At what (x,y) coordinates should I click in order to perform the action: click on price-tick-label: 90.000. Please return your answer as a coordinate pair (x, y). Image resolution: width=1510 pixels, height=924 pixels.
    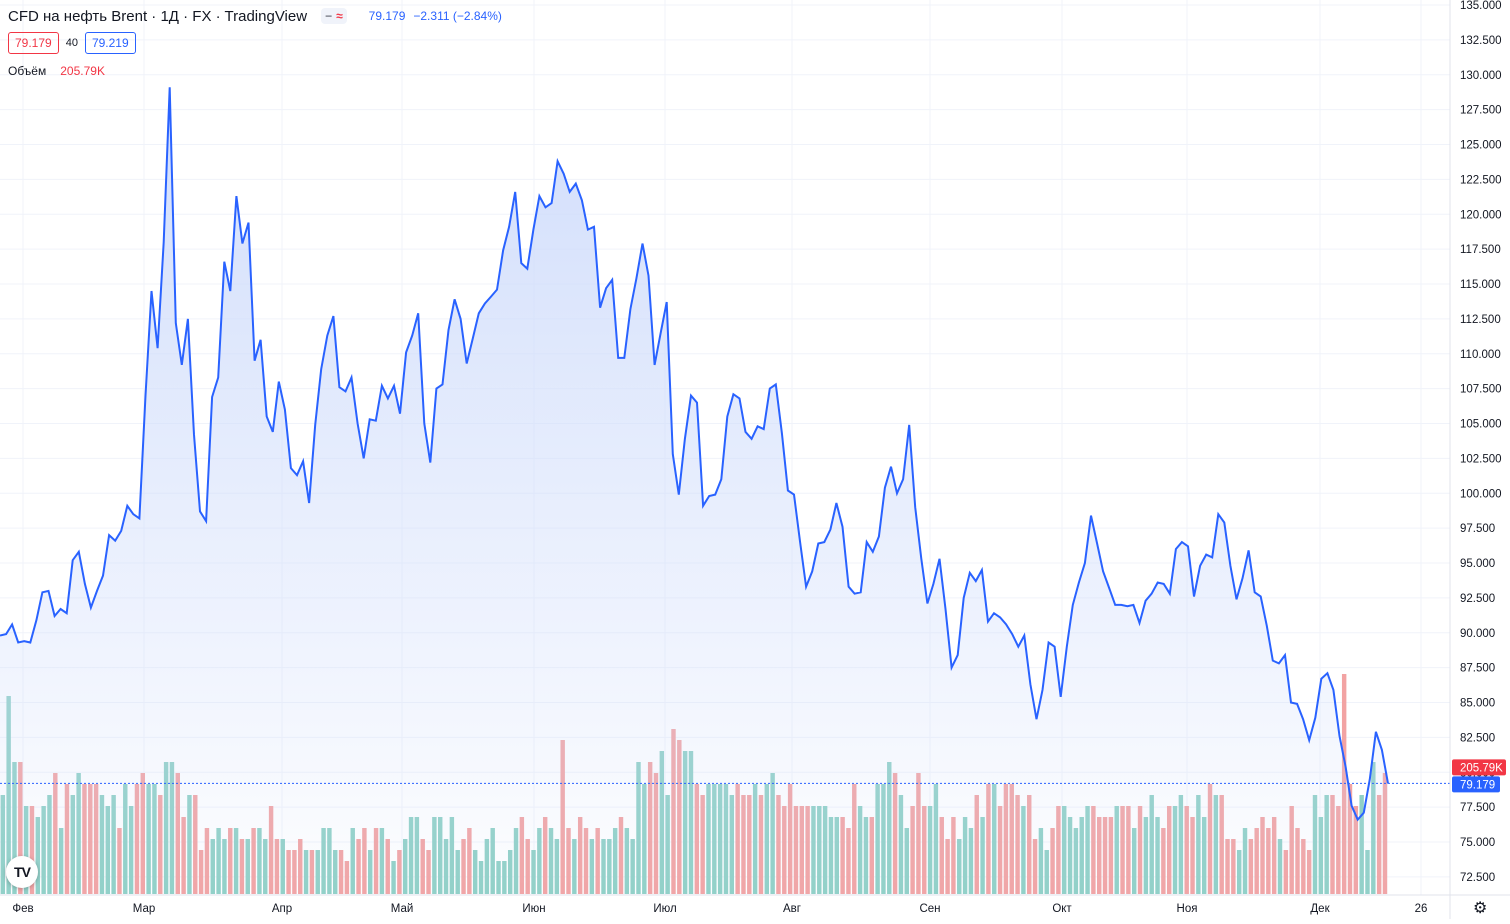
    Looking at the image, I should click on (1477, 634).